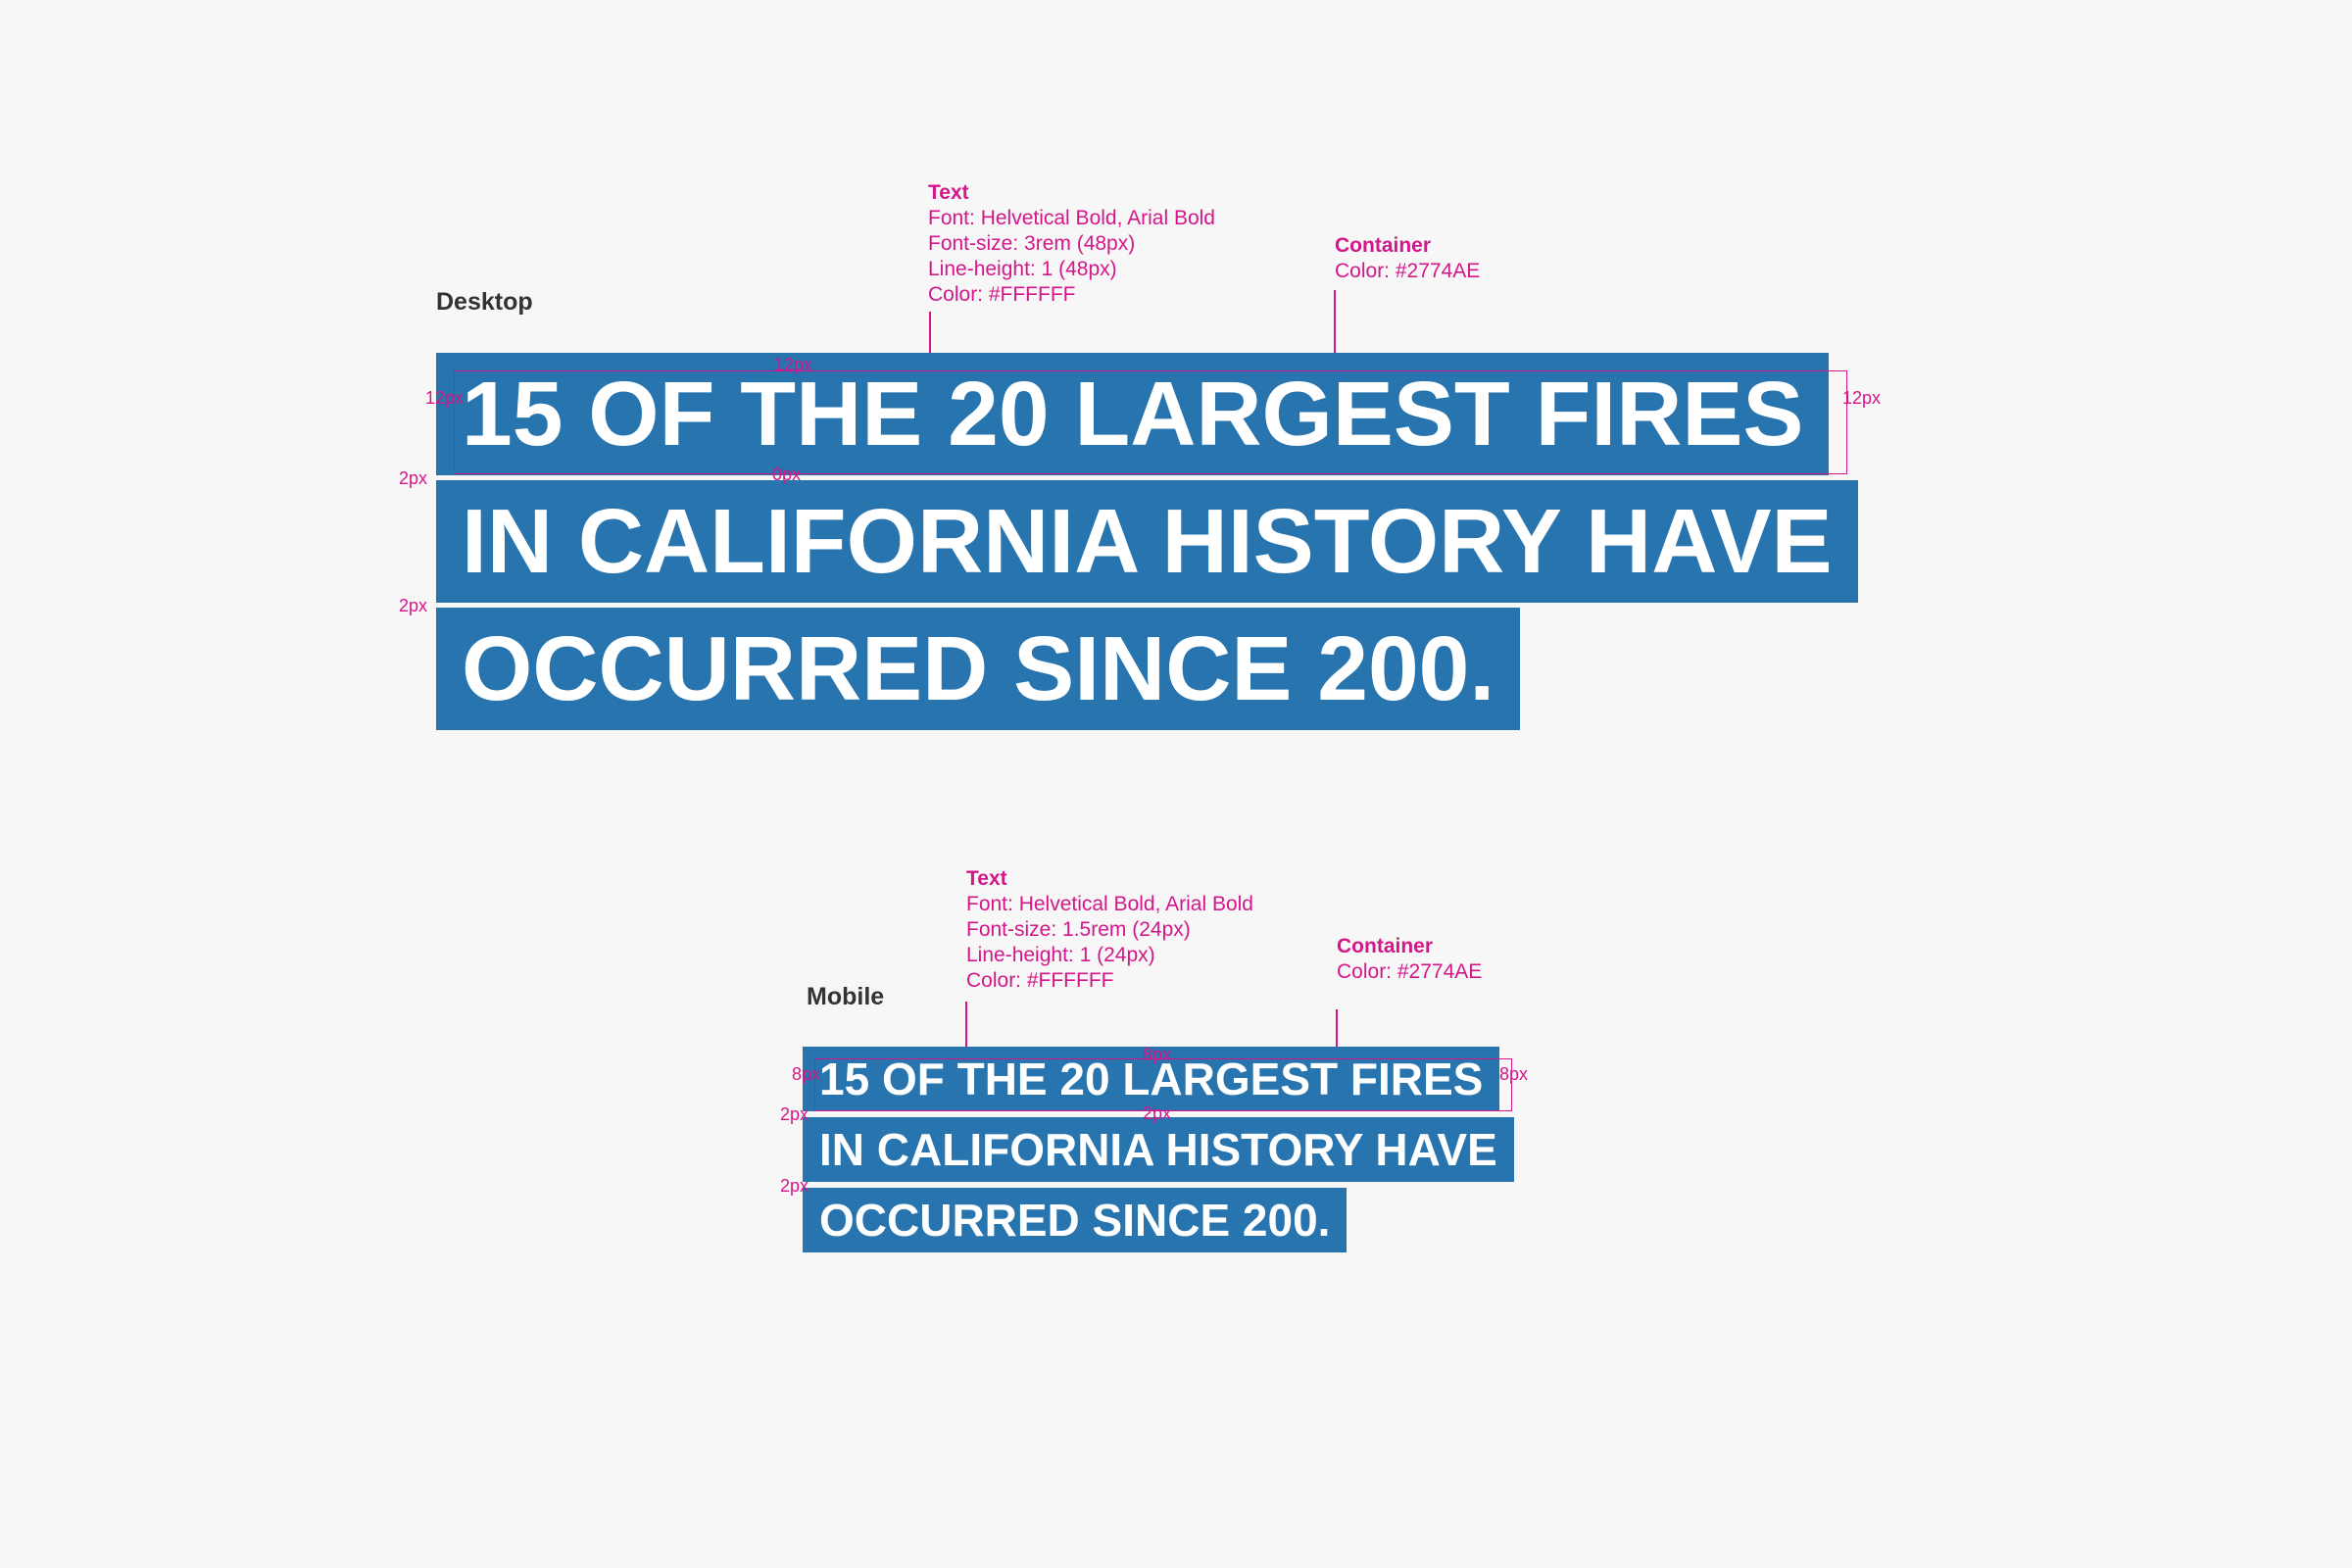 The width and height of the screenshot is (2352, 1568). What do you see at coordinates (787, 474) in the screenshot?
I see `measurement: 0px` at bounding box center [787, 474].